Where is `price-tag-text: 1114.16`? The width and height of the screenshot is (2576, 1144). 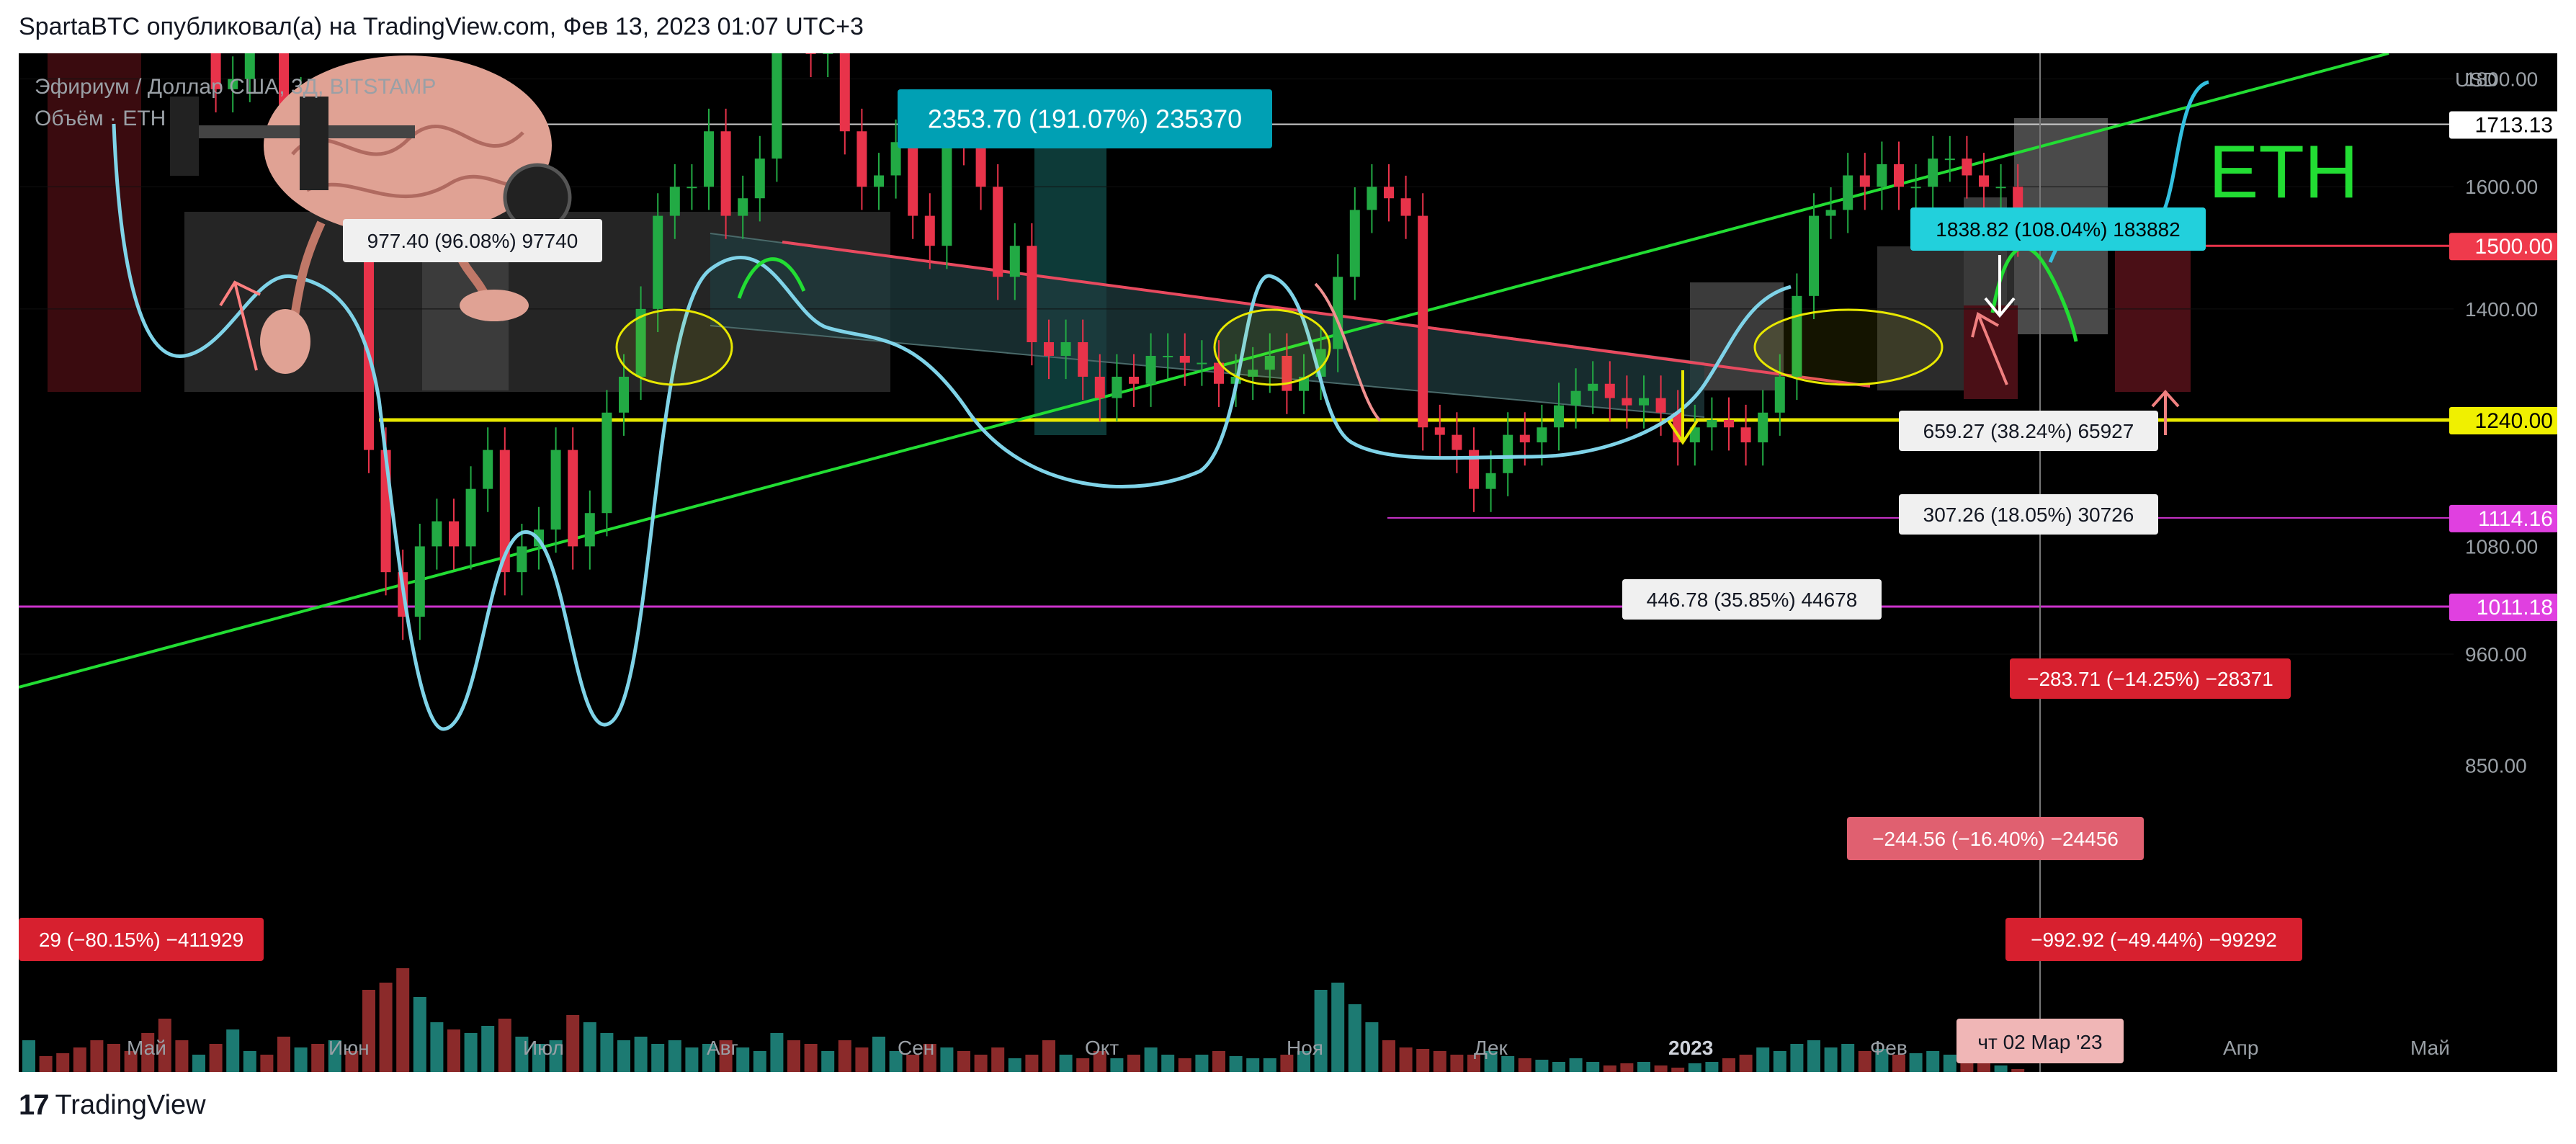
price-tag-text: 1114.16 is located at coordinates (2515, 519).